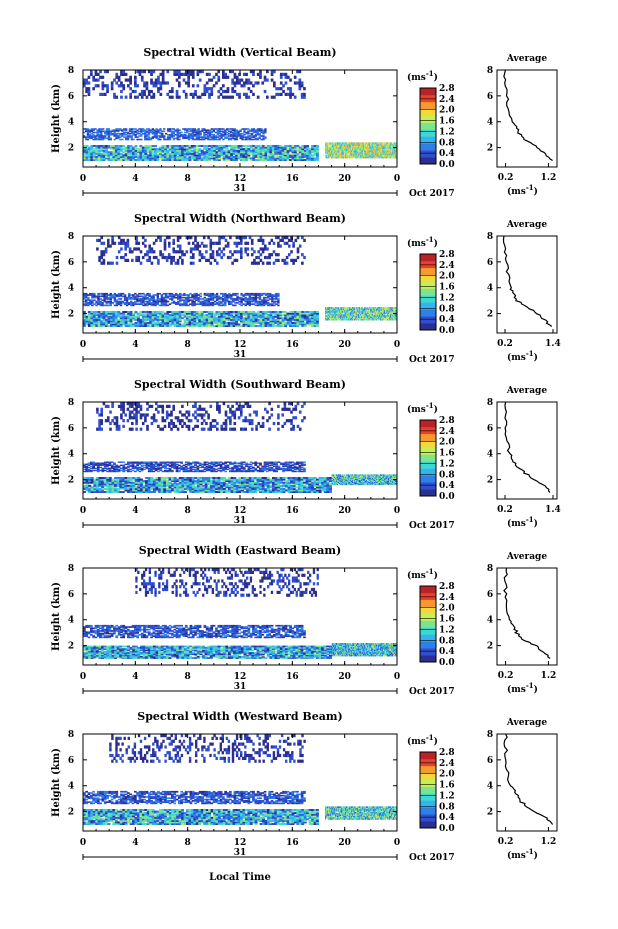 The image size is (618, 929). I want to click on colorbar-tick-label: 2.8, so click(447, 89).